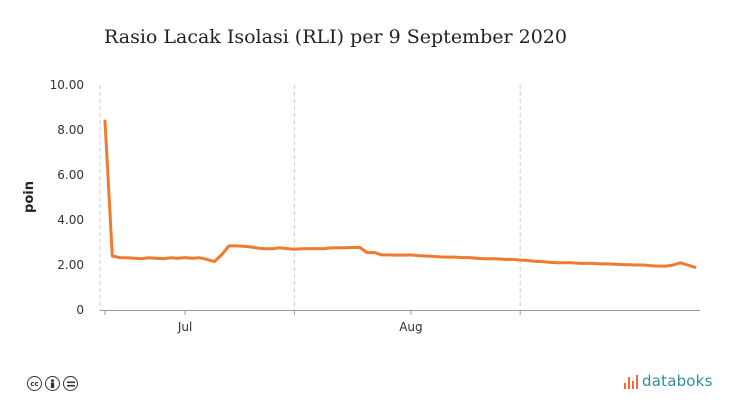 This screenshot has height=417, width=744. I want to click on x-tick-label: Jul, so click(184, 327).